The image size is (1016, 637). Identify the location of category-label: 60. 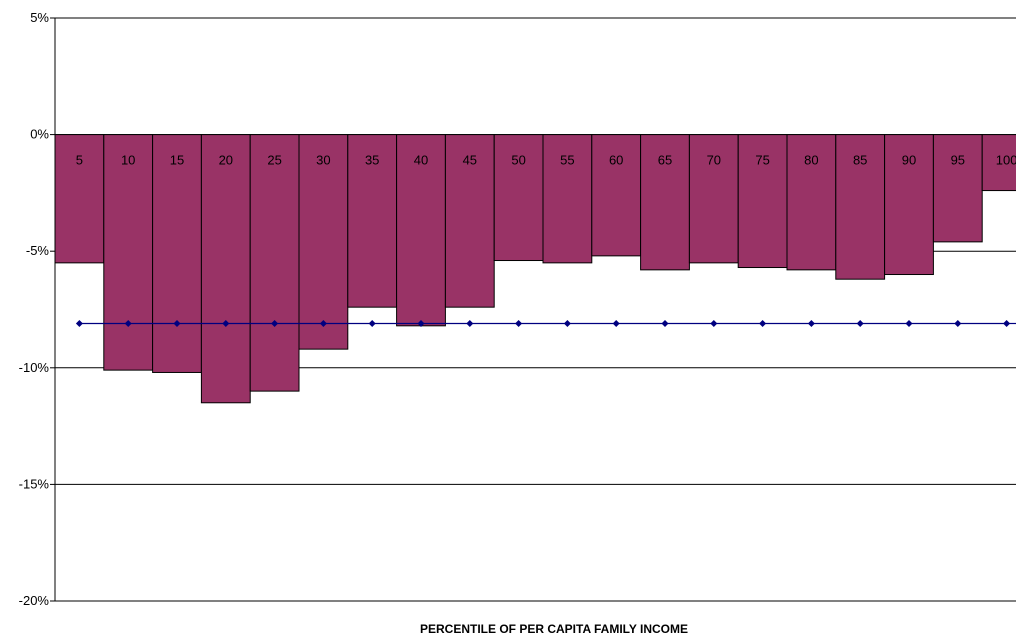
(616, 160).